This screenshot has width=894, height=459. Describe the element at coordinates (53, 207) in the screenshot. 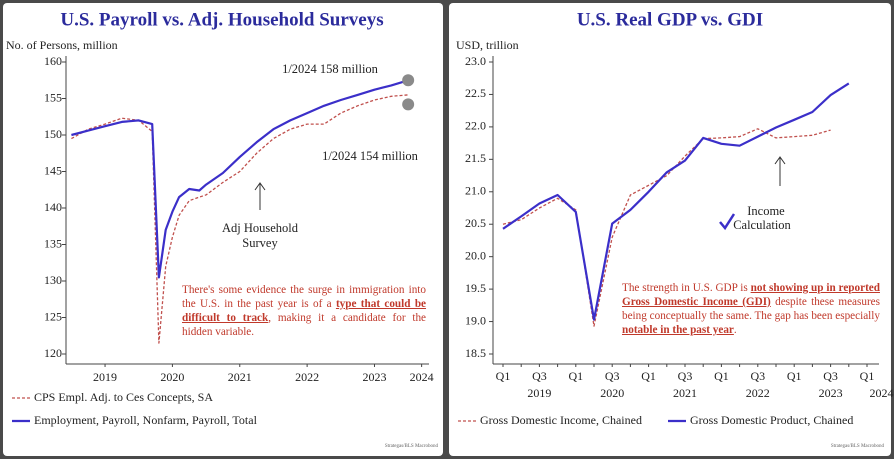

I see `y-tick-label: 140` at that location.